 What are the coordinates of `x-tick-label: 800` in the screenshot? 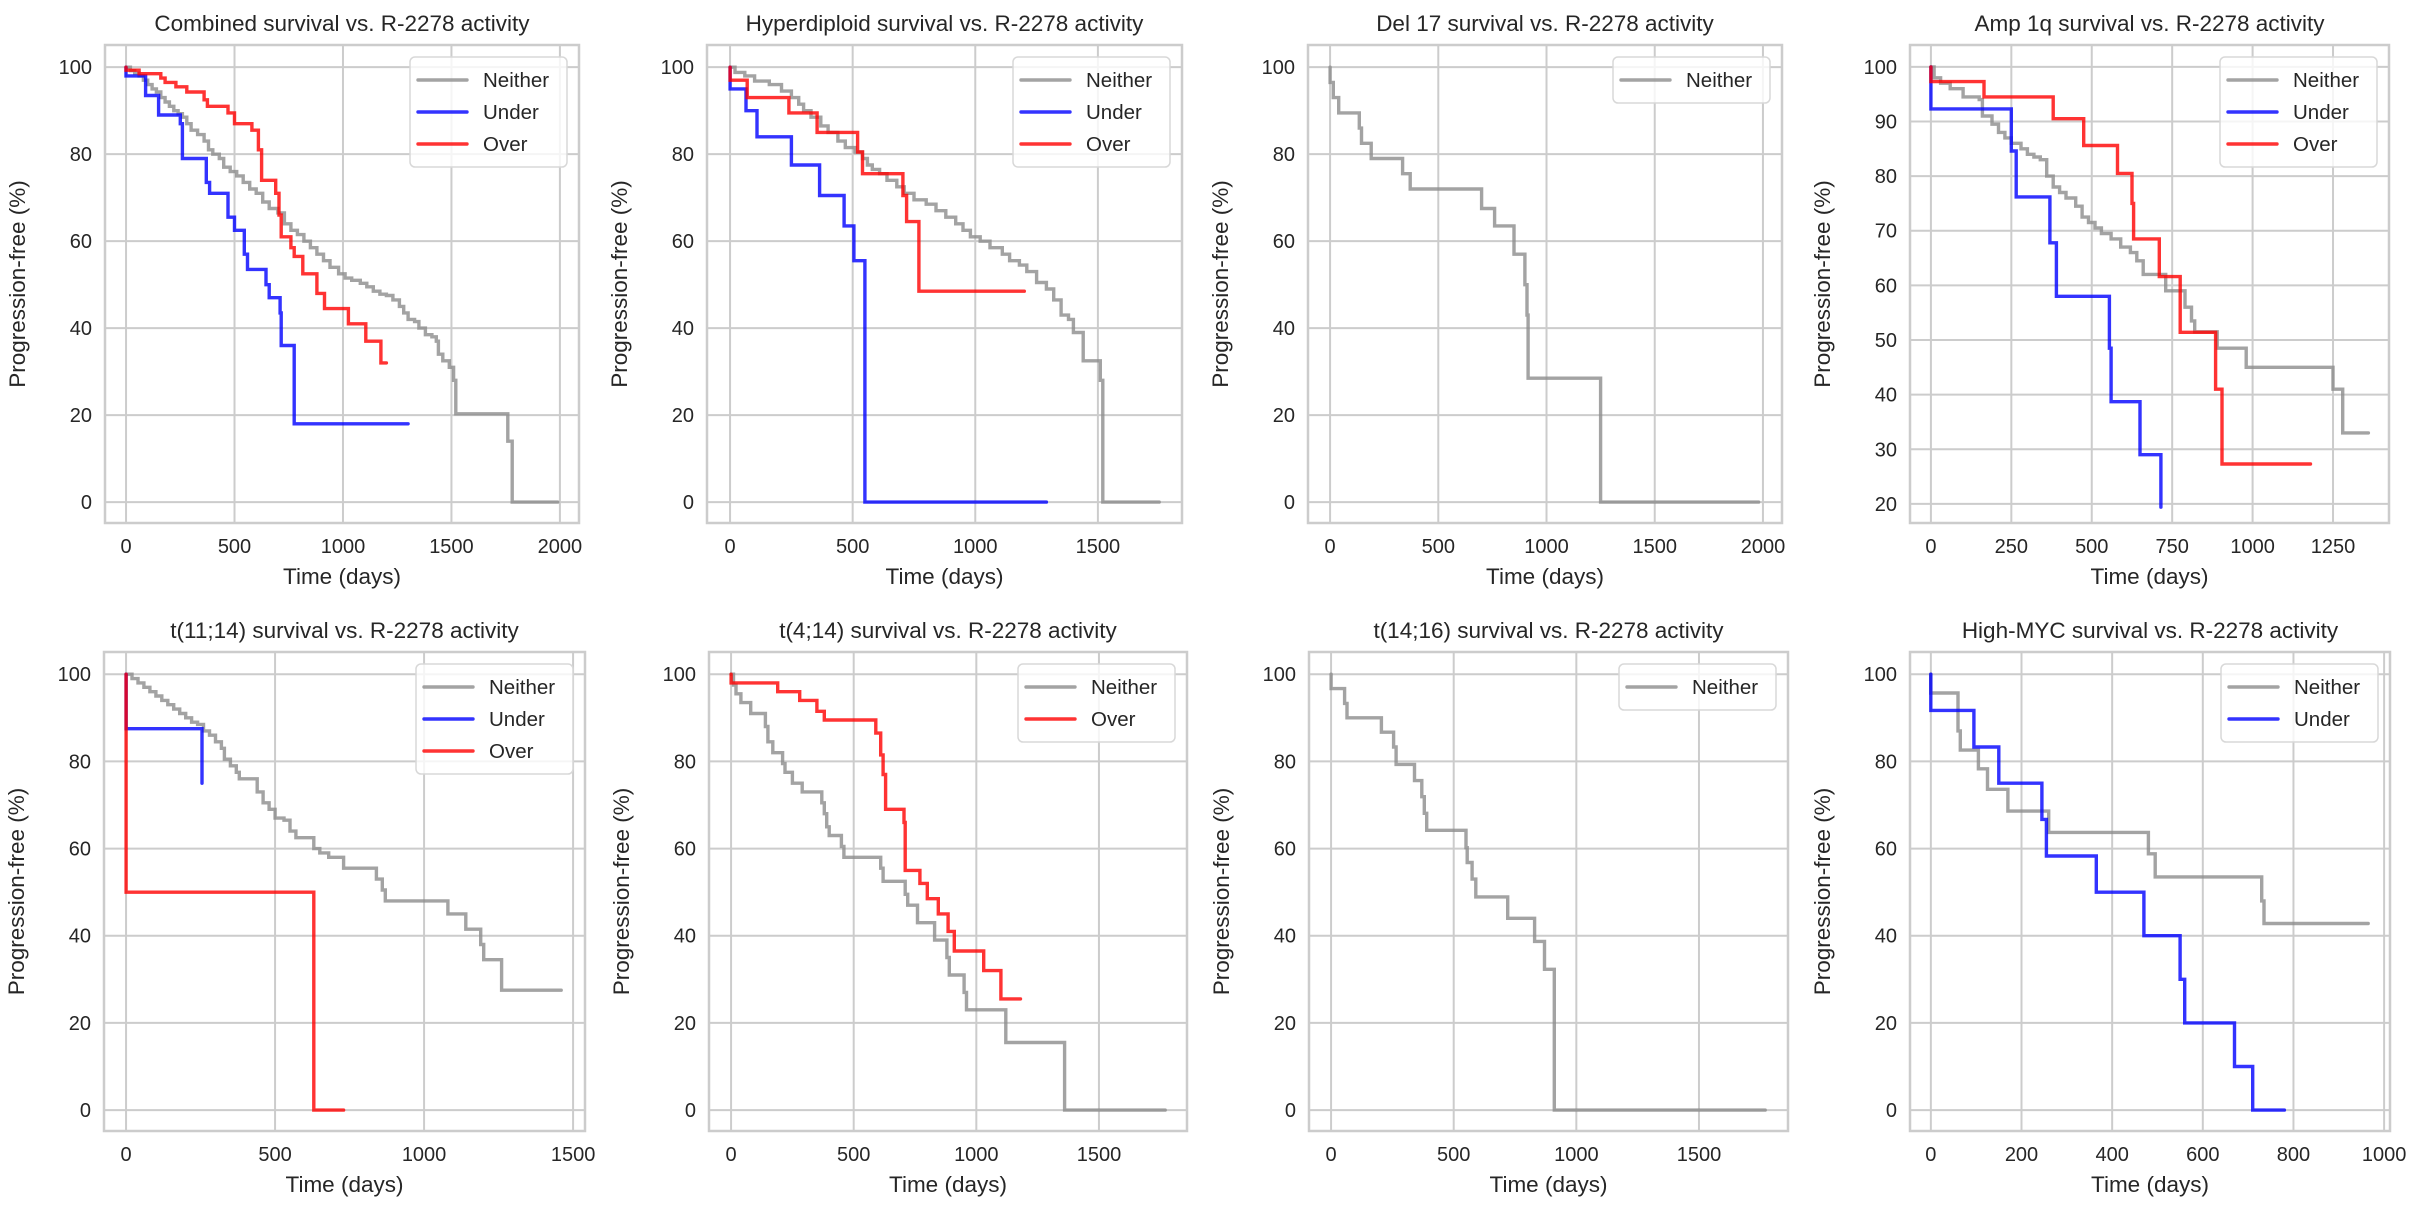 It's located at (2293, 1155).